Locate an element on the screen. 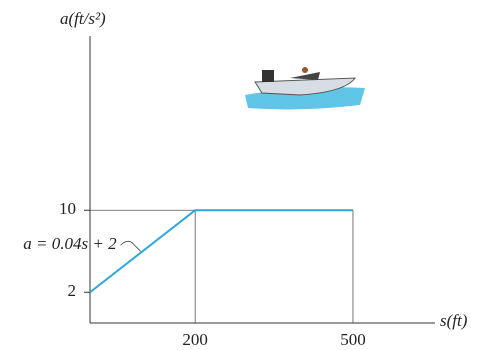 This screenshot has height=350, width=483. x-axis-label: s(ft) is located at coordinates (454, 320).